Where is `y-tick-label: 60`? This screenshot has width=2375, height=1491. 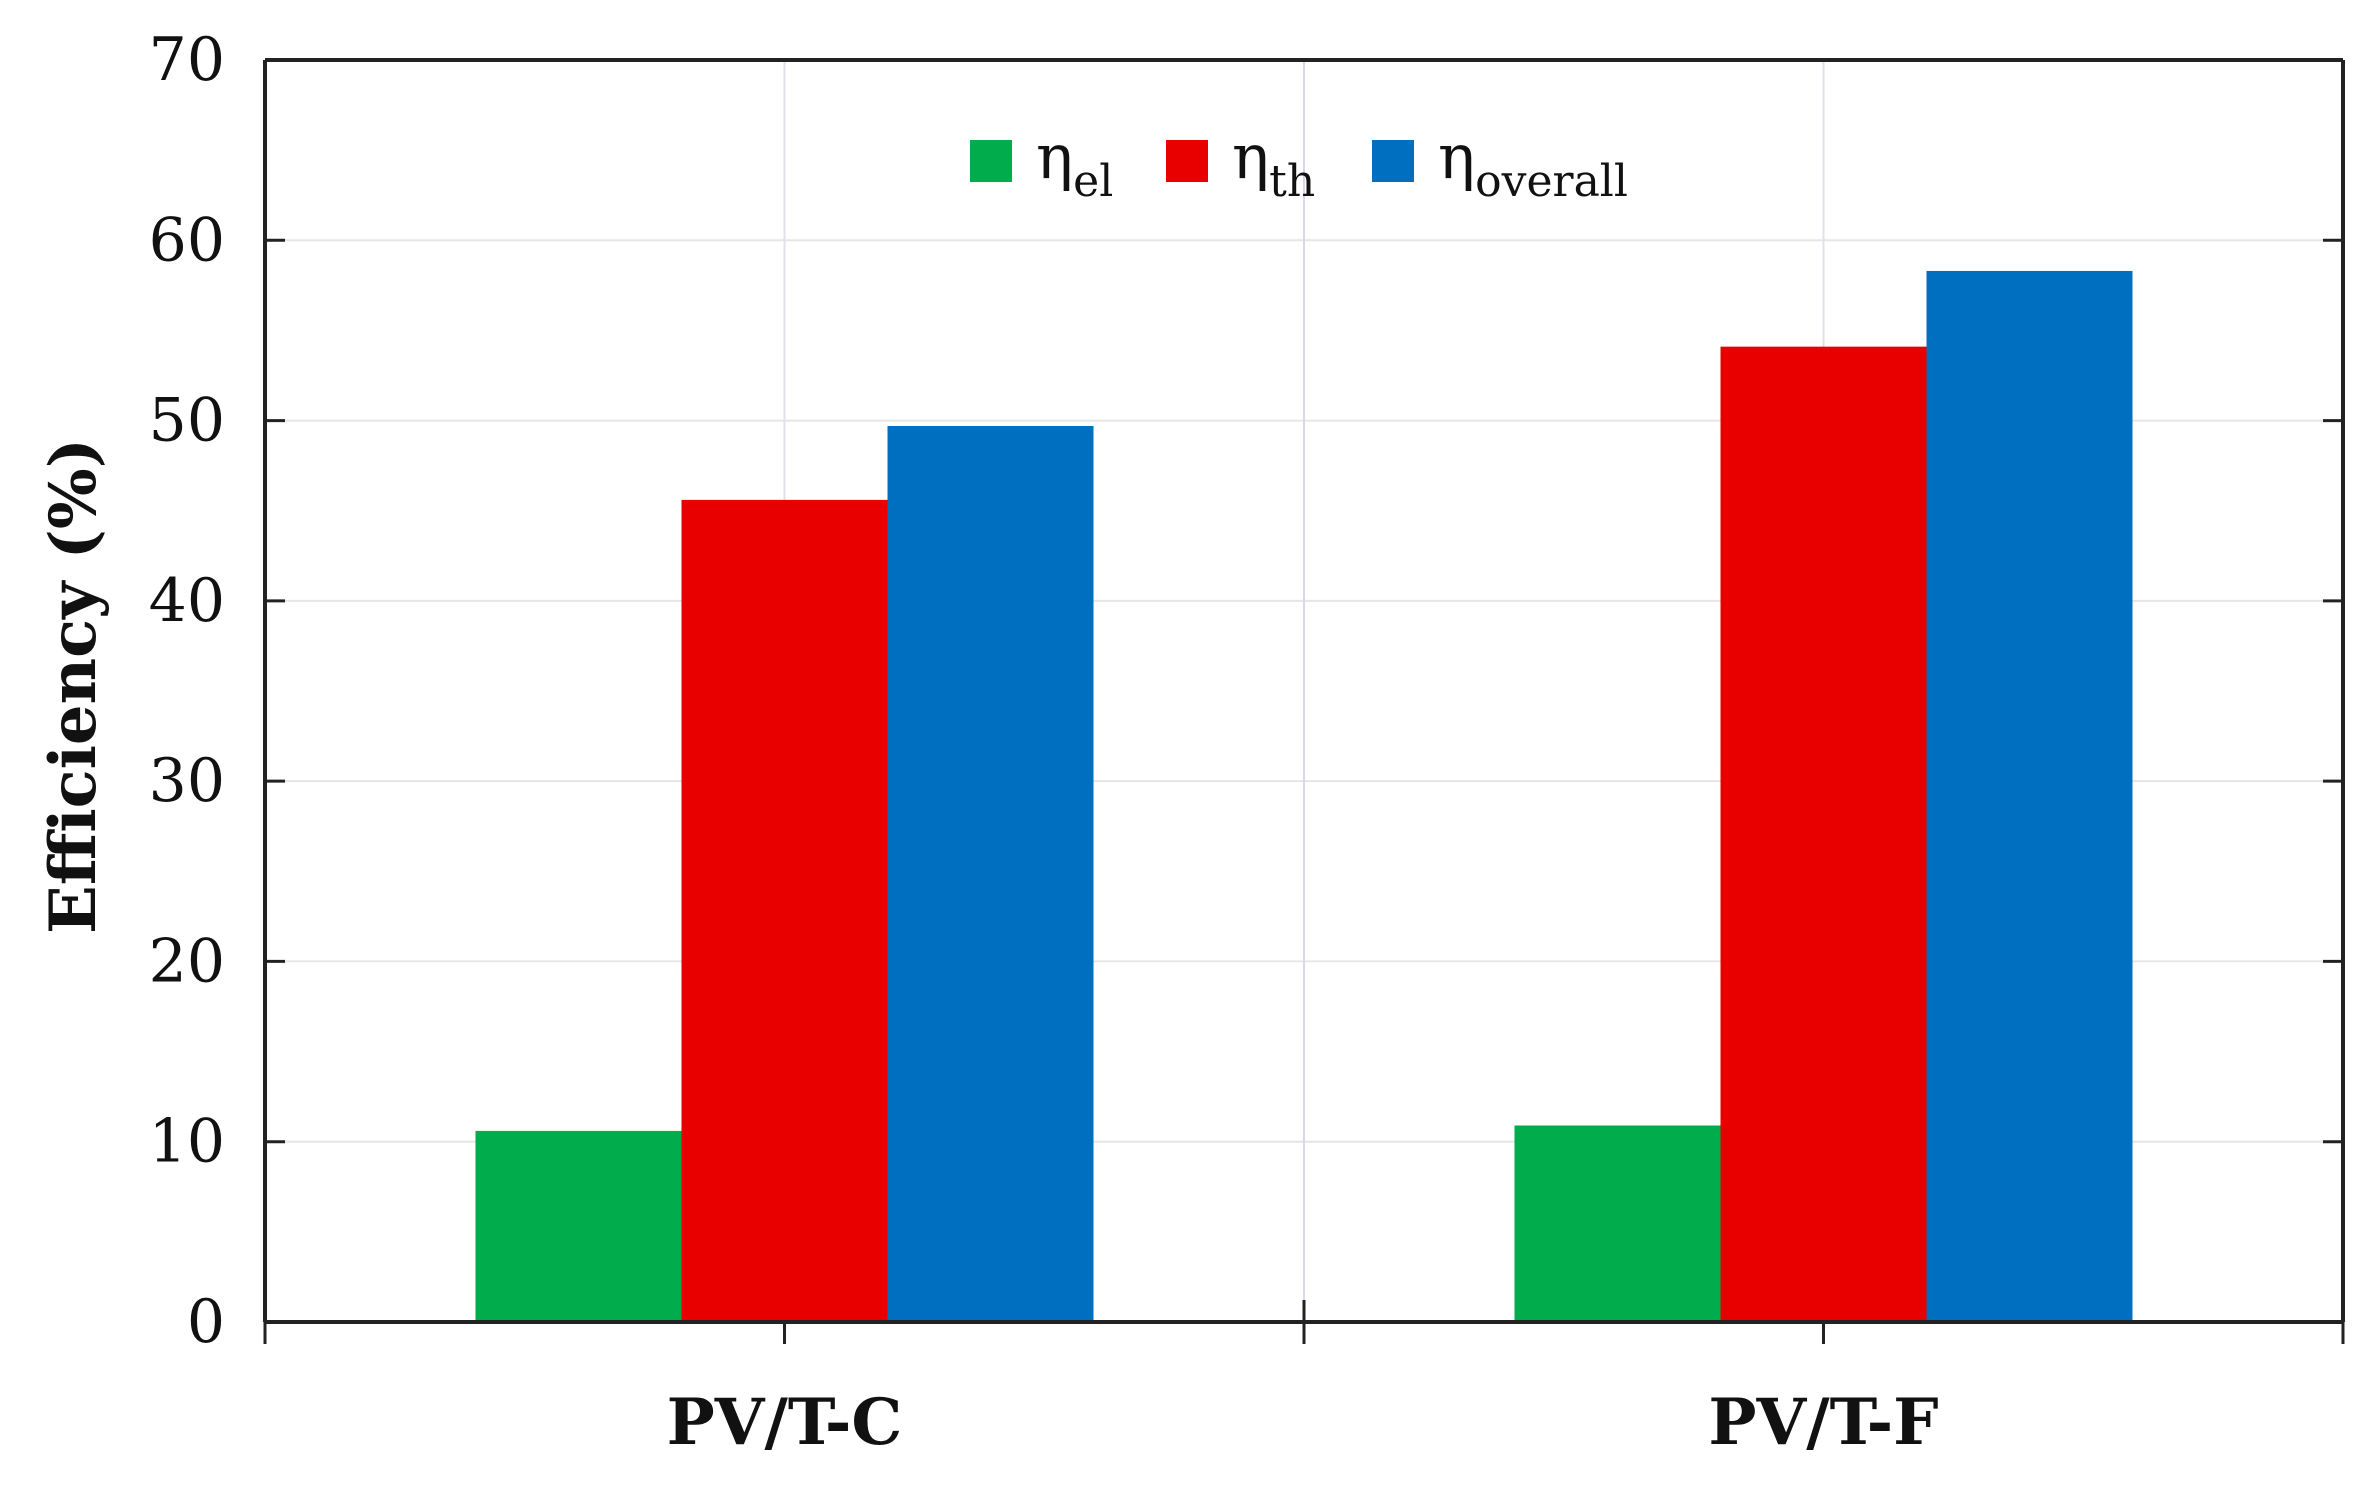 y-tick-label: 60 is located at coordinates (187, 240).